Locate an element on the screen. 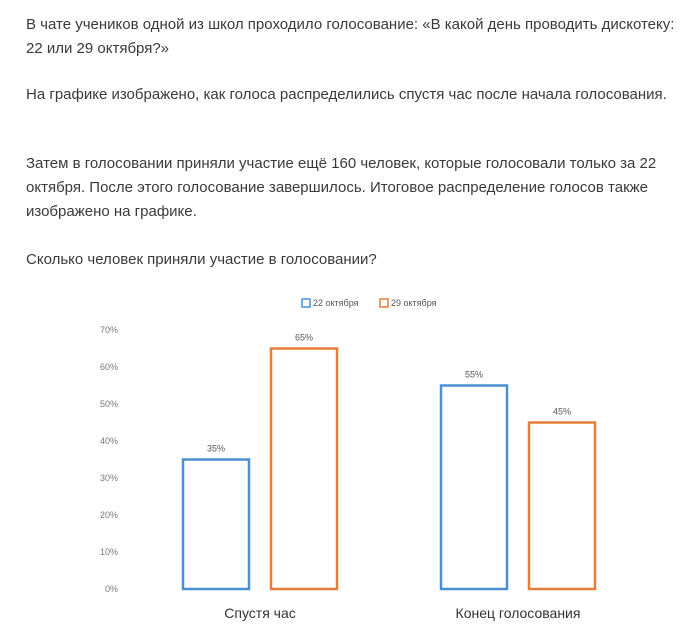 The image size is (696, 635). y-tick-label: 30% is located at coordinates (109, 478).